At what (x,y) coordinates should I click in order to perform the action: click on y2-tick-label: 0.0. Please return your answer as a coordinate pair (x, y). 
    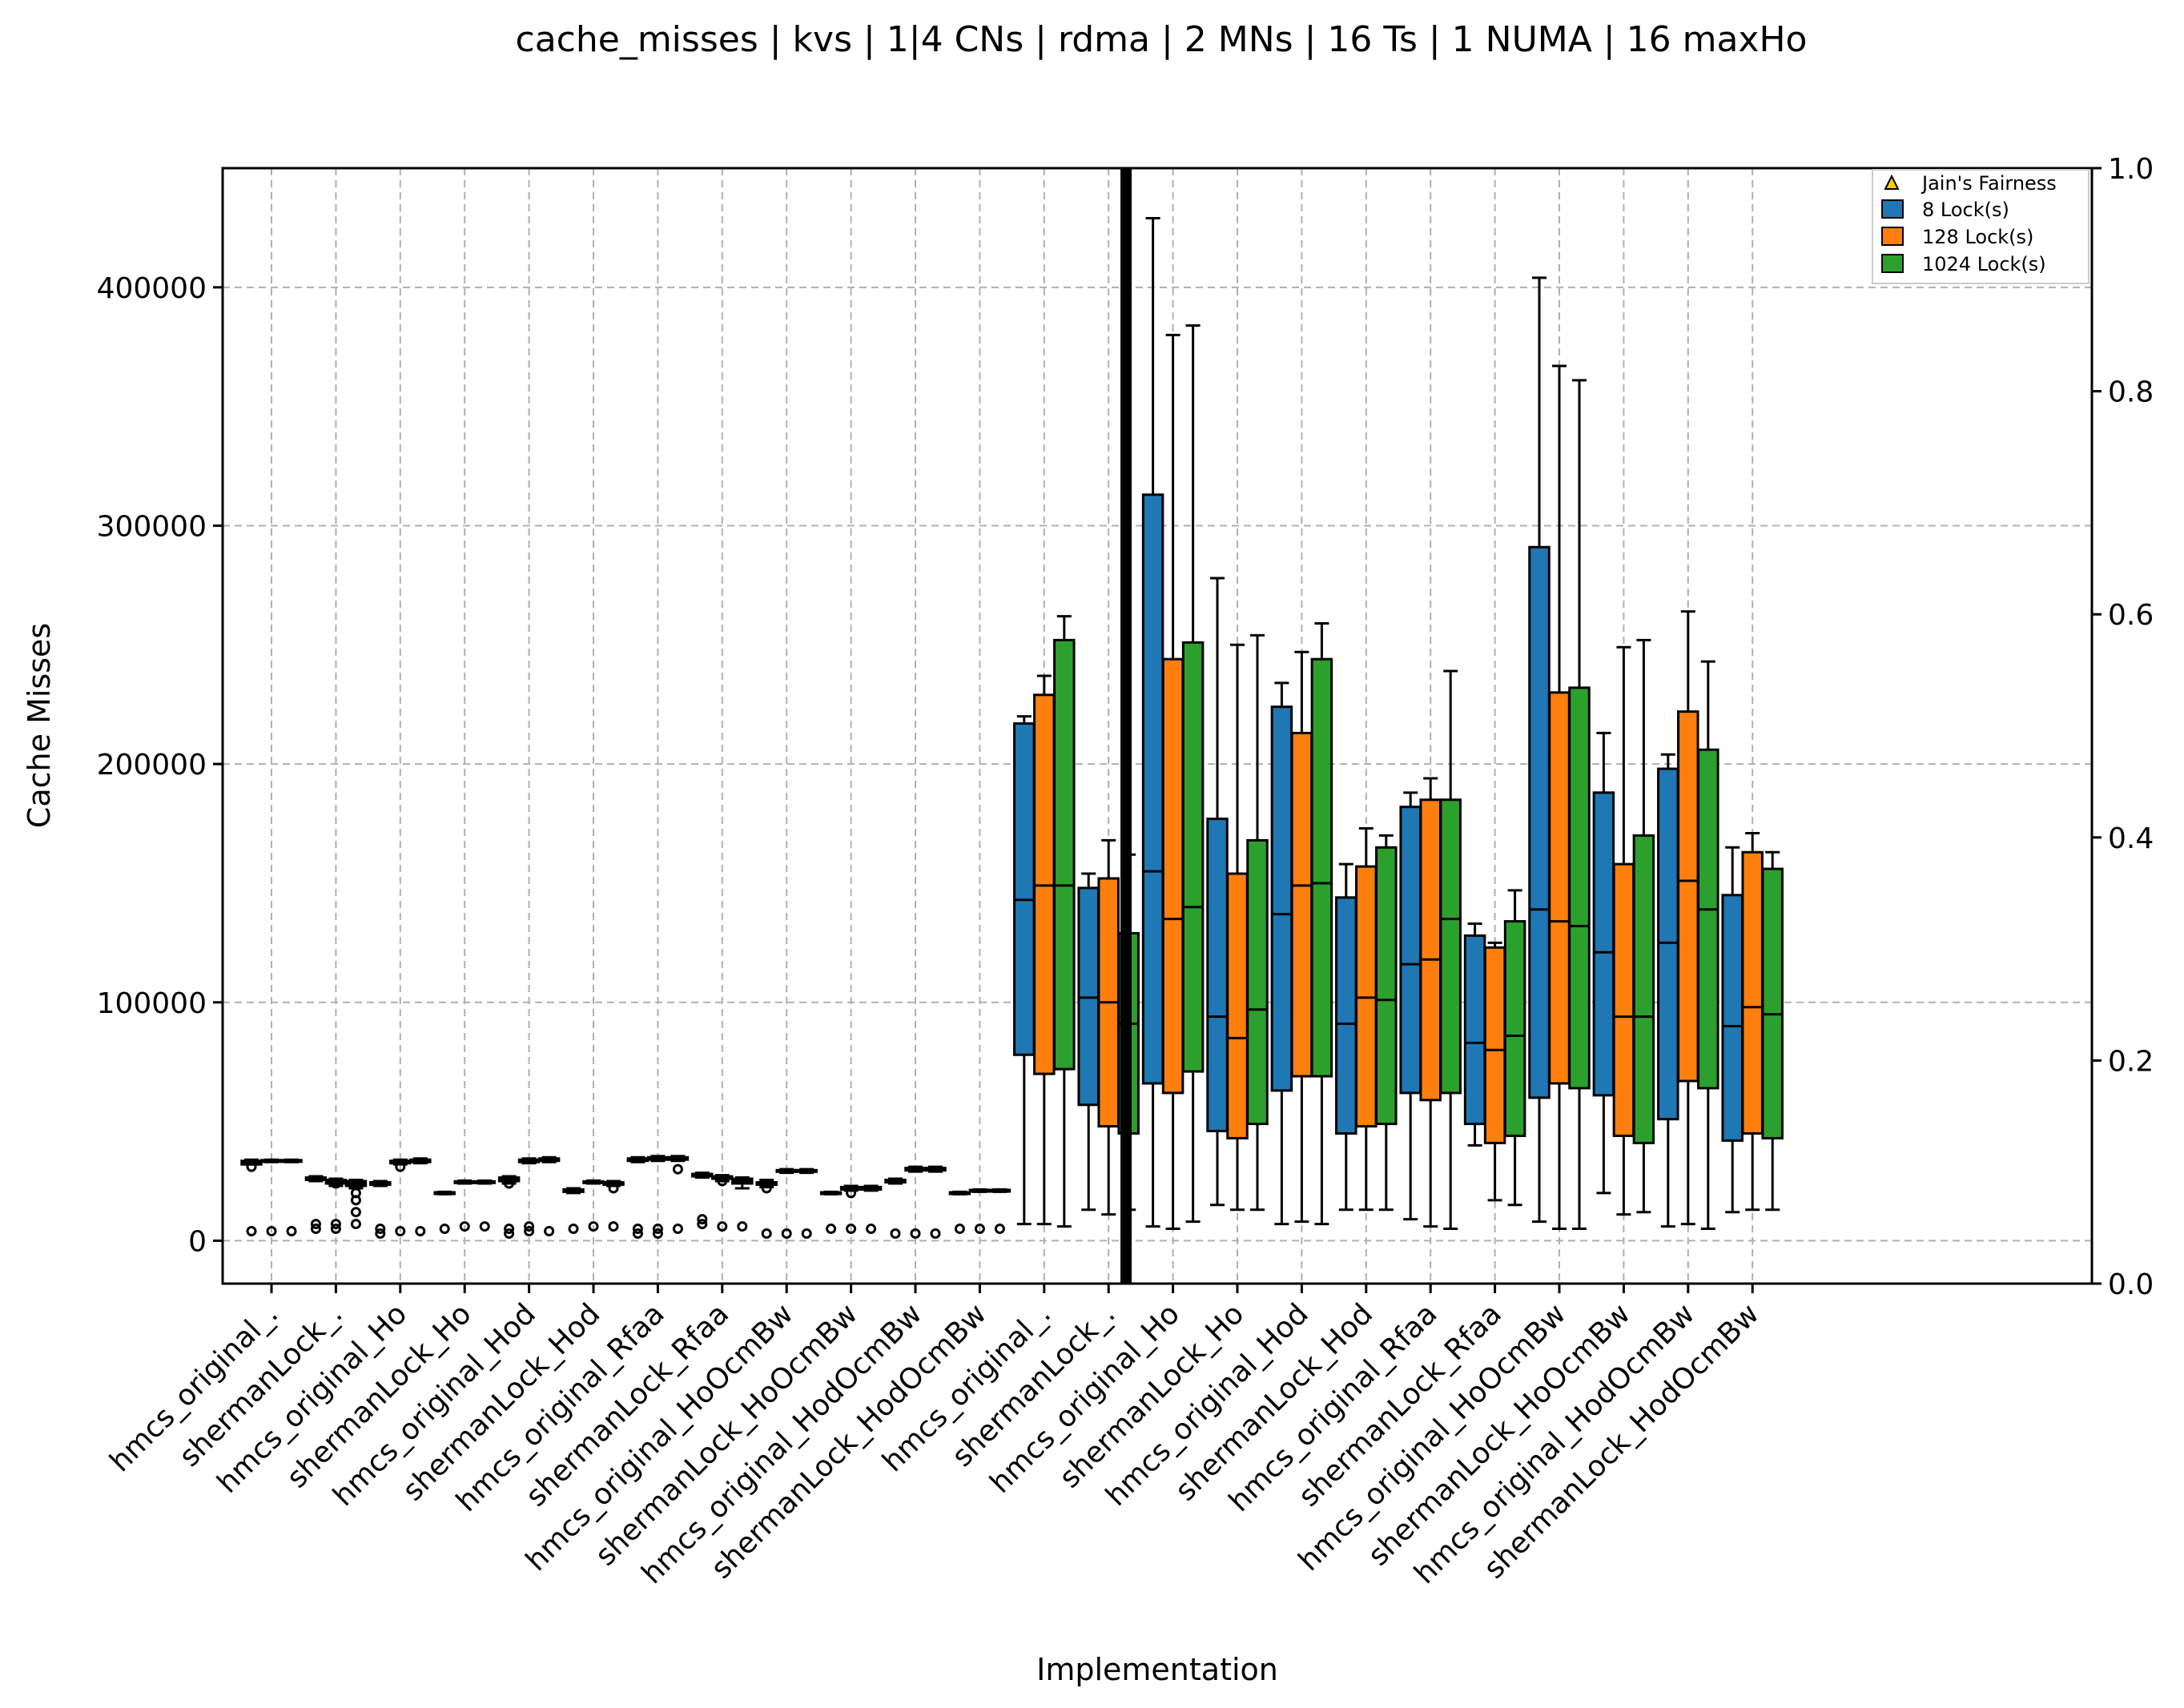
    Looking at the image, I should click on (2131, 1285).